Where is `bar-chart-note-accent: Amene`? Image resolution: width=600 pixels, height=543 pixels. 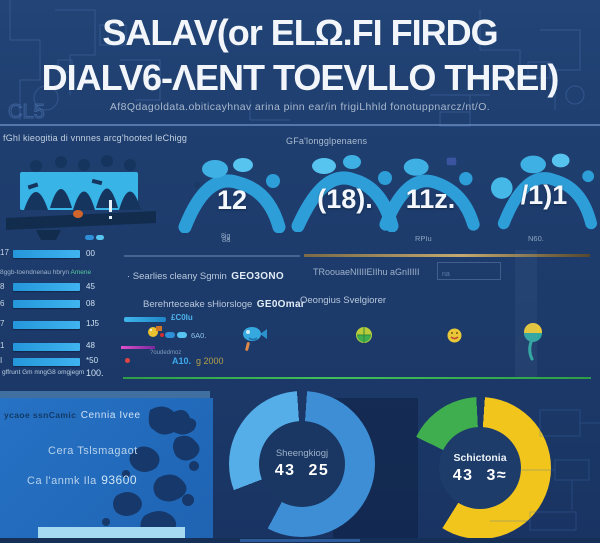 bar-chart-note-accent: Amene is located at coordinates (81, 272).